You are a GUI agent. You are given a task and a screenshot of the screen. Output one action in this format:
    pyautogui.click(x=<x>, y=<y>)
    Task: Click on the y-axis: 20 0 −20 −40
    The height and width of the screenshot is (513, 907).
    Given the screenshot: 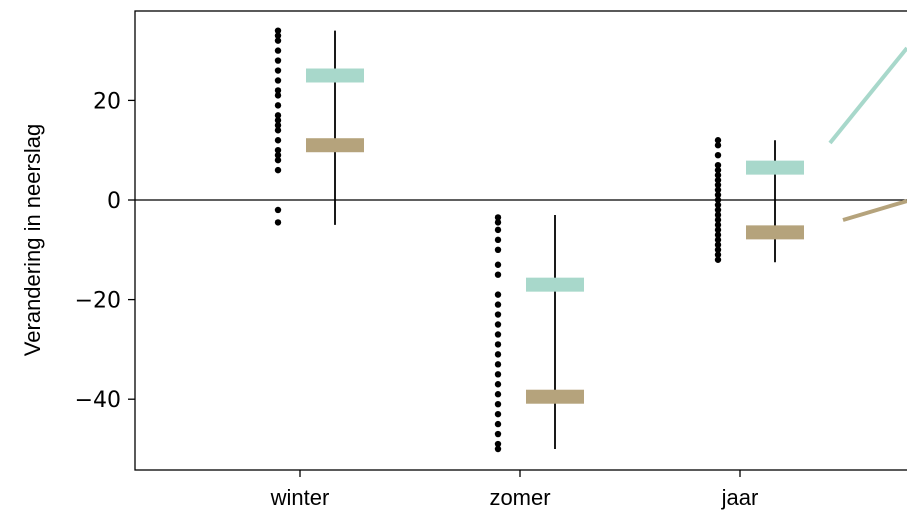 What is the action you would take?
    pyautogui.click(x=105, y=251)
    